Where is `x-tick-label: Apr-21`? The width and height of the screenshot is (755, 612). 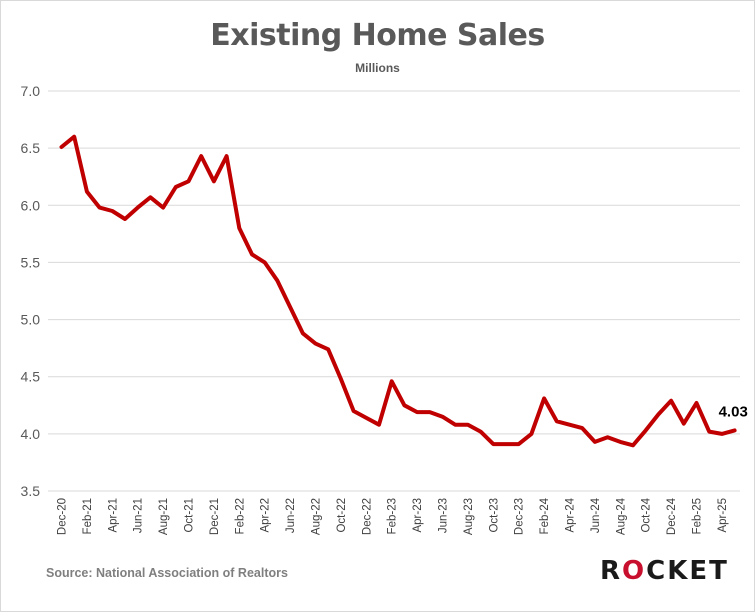 x-tick-label: Apr-21 is located at coordinates (113, 515).